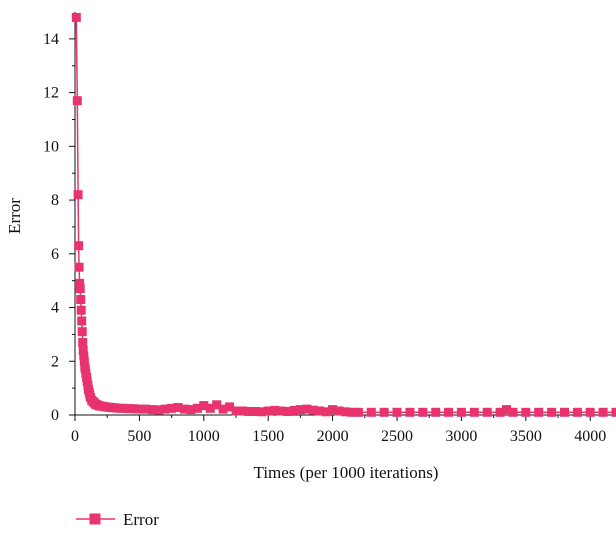 The height and width of the screenshot is (535, 616). What do you see at coordinates (333, 436) in the screenshot?
I see `x-tick-label: 2000` at bounding box center [333, 436].